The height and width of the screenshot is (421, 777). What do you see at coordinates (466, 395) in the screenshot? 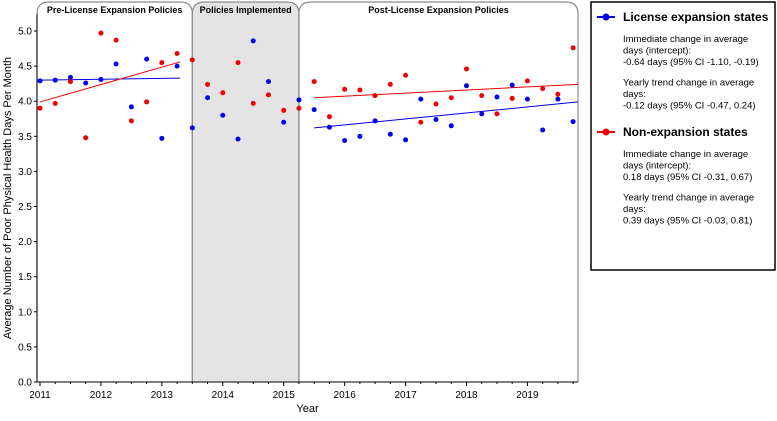
I see `x-tick-label: 2018` at bounding box center [466, 395].